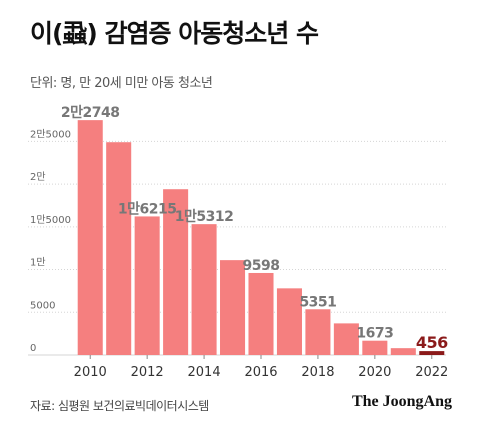  What do you see at coordinates (50, 134) in the screenshot?
I see `y-tick-label: 2만5000` at bounding box center [50, 134].